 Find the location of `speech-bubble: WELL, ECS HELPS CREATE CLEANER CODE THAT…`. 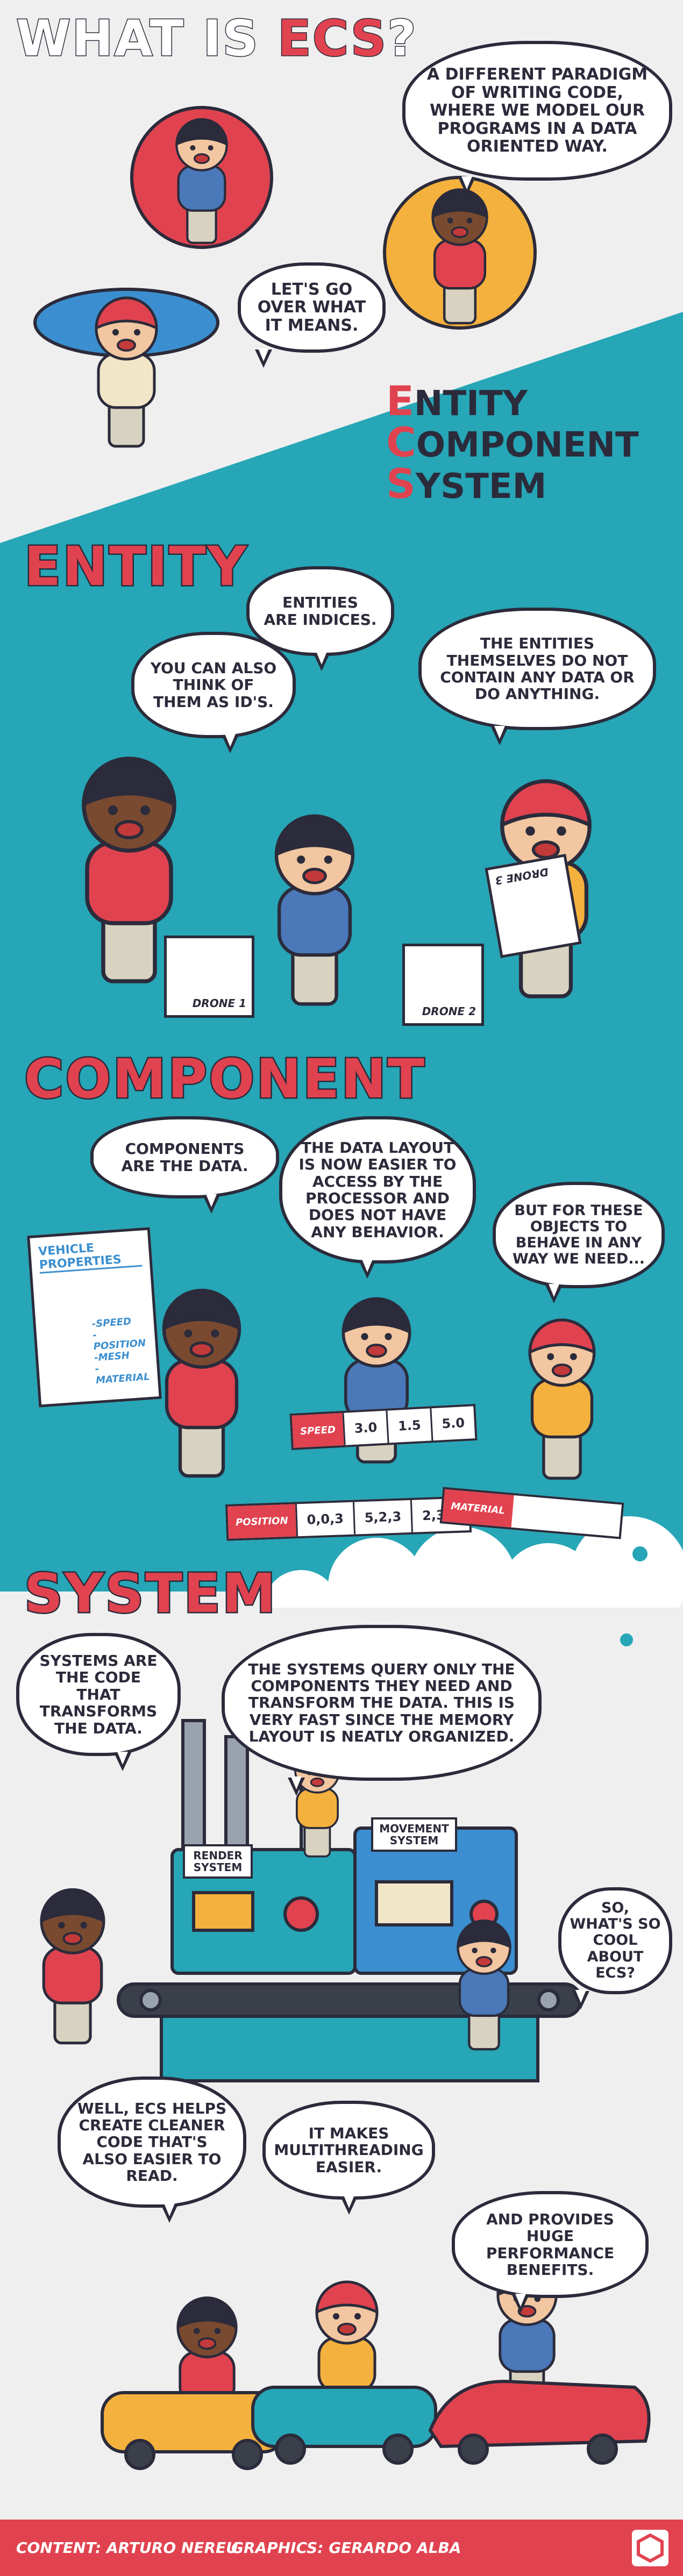

speech-bubble: WELL, ECS HELPS CREATE CLEANER CODE THAT… is located at coordinates (152, 2150).